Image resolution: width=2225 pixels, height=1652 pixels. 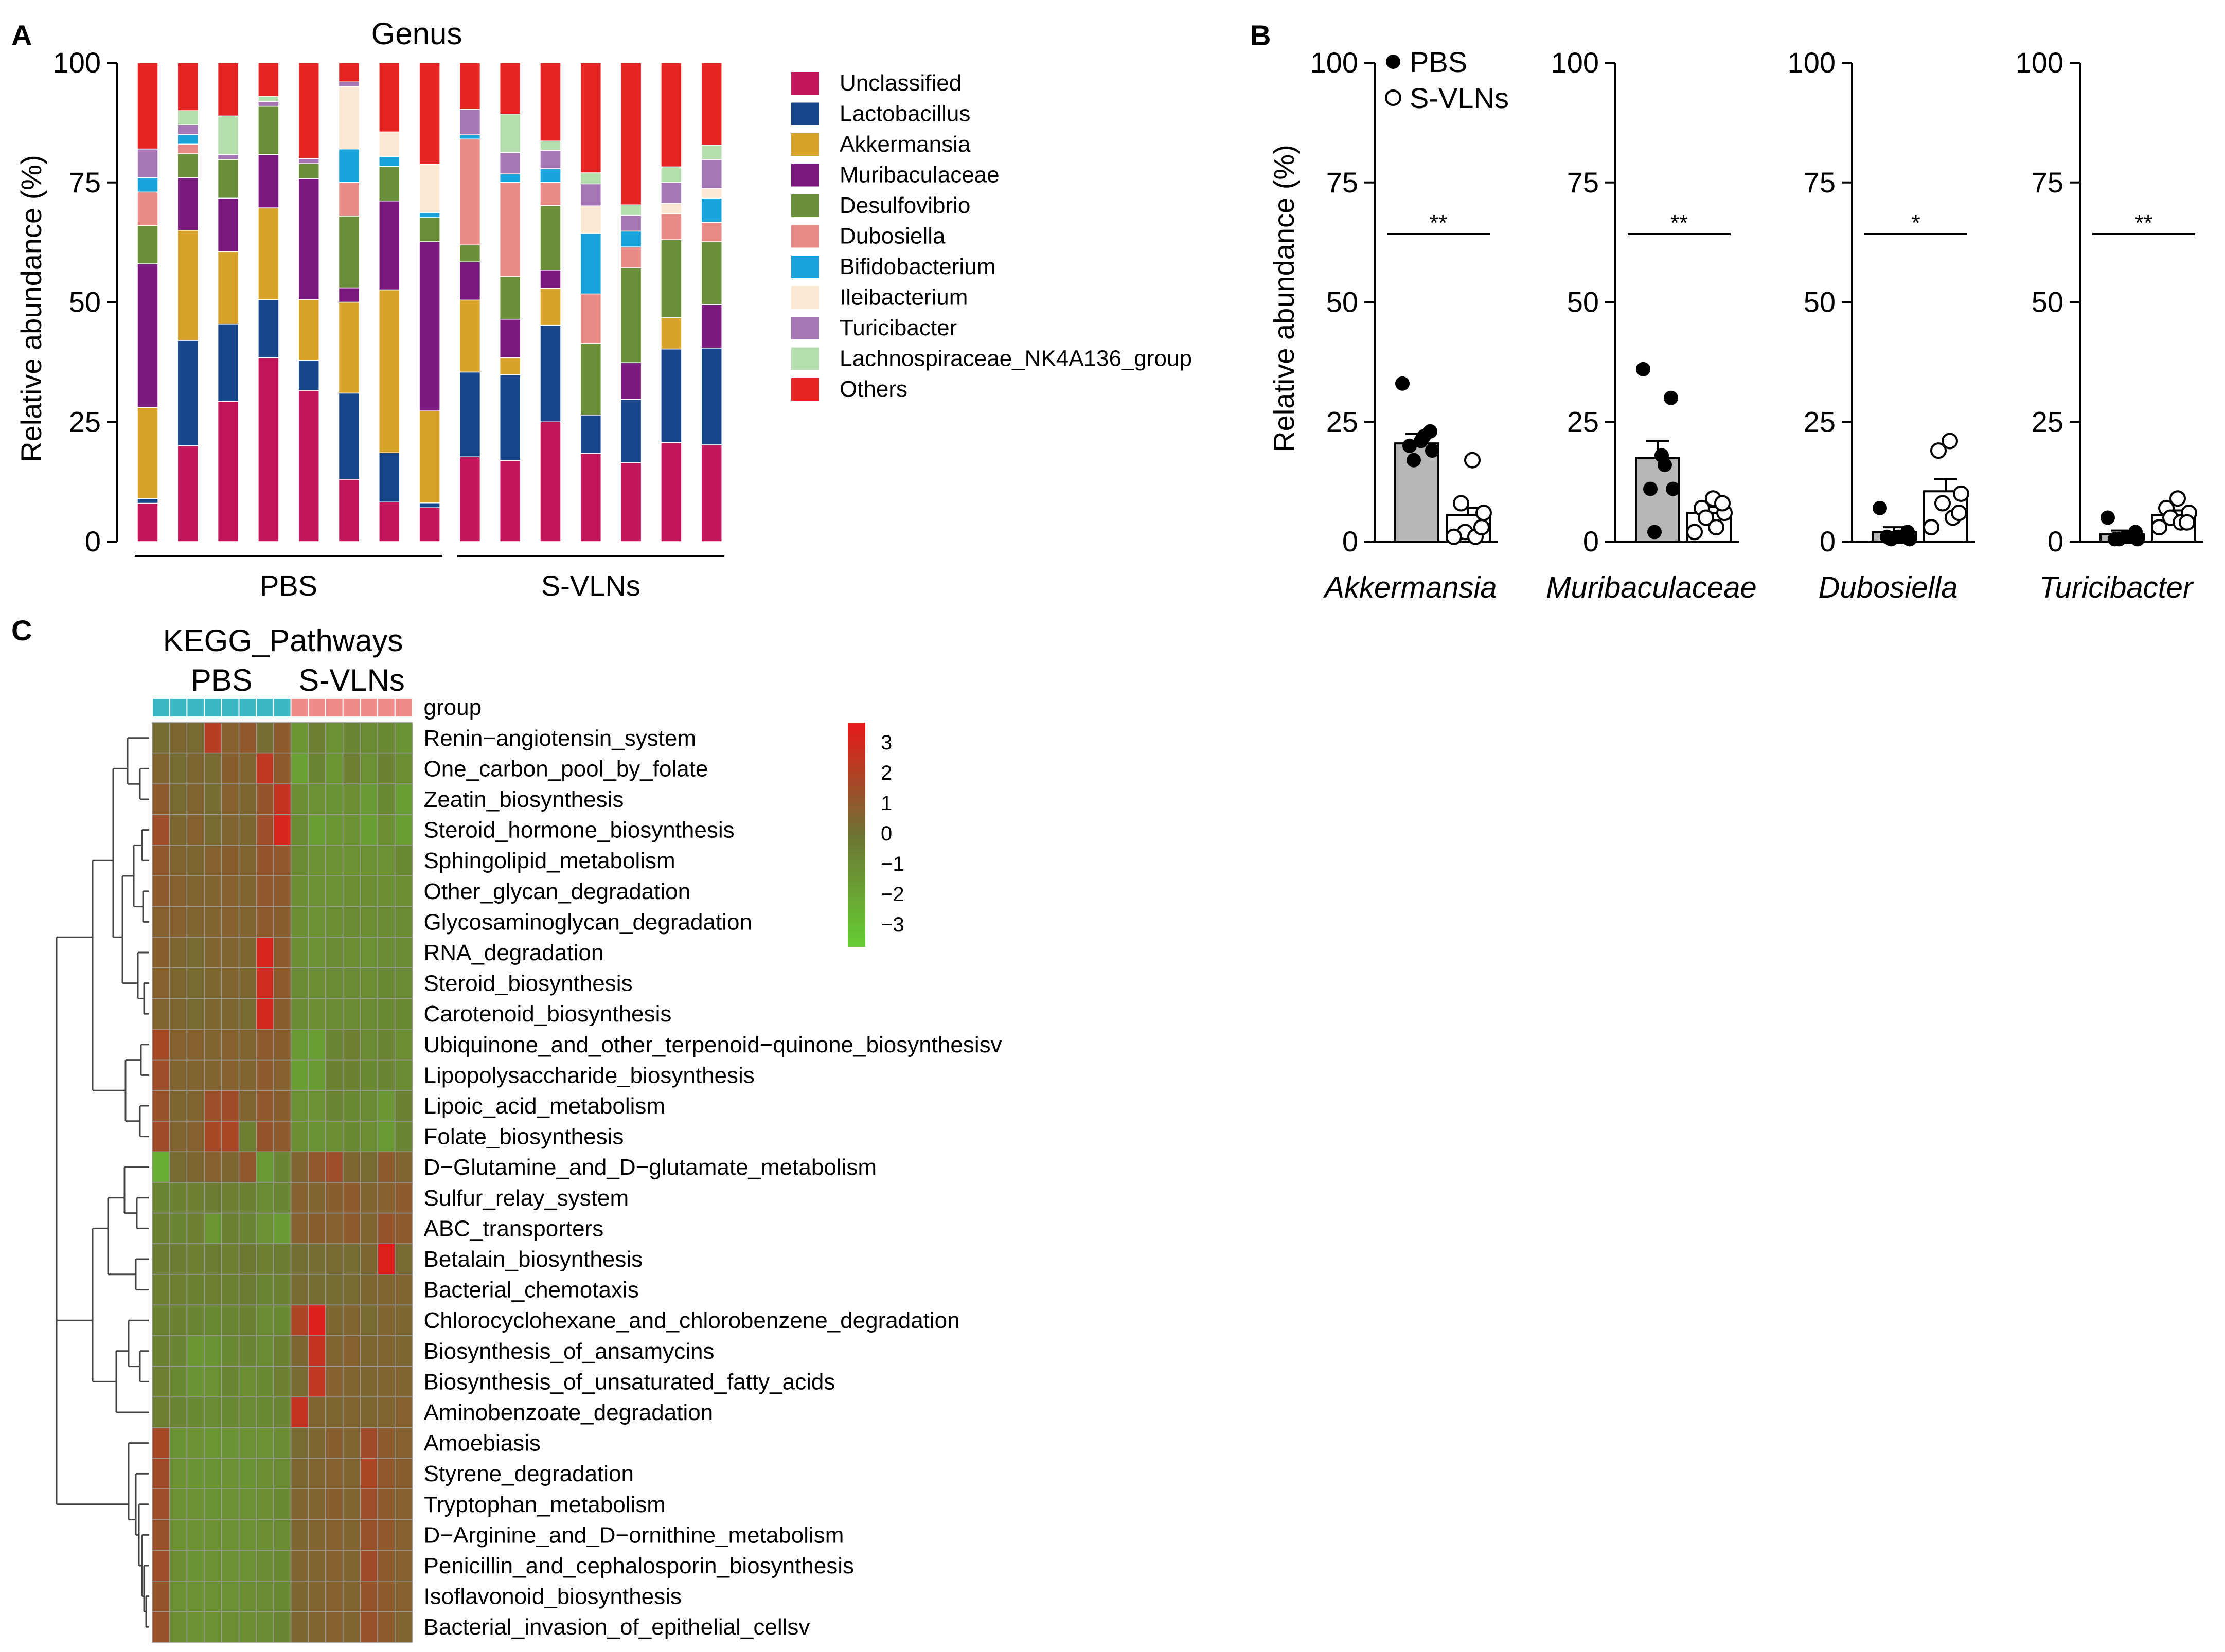 I want to click on legend-item-label: Muribaculaceae, so click(x=920, y=175).